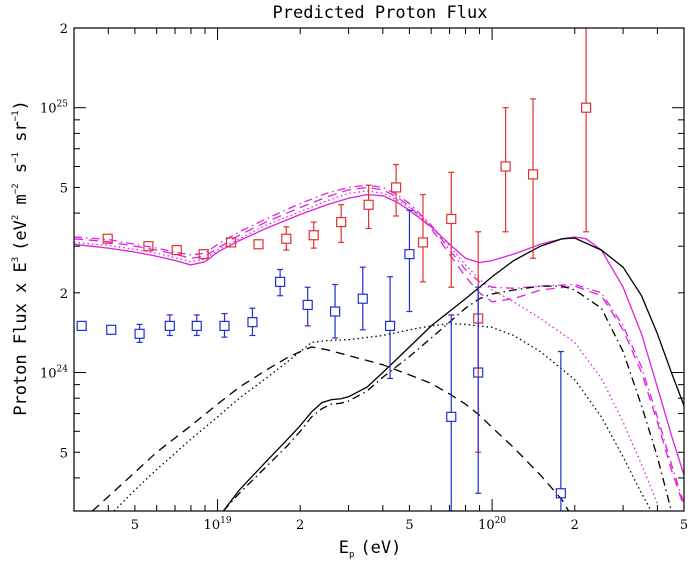 This screenshot has width=692, height=561. What do you see at coordinates (218, 524) in the screenshot?
I see `x-tick-label: 1019` at bounding box center [218, 524].